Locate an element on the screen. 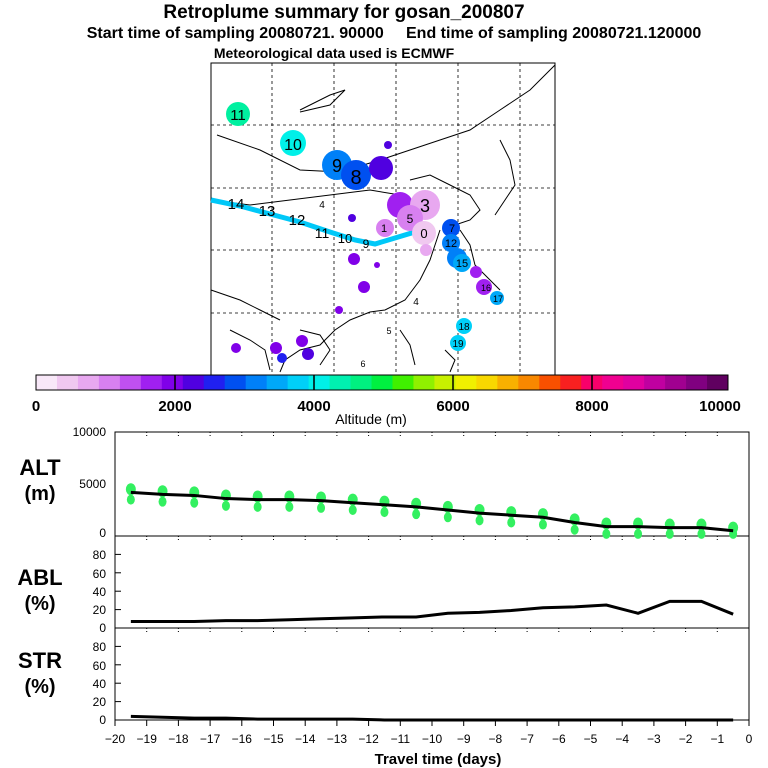  alt-ytick: 0 is located at coordinates (102, 533).